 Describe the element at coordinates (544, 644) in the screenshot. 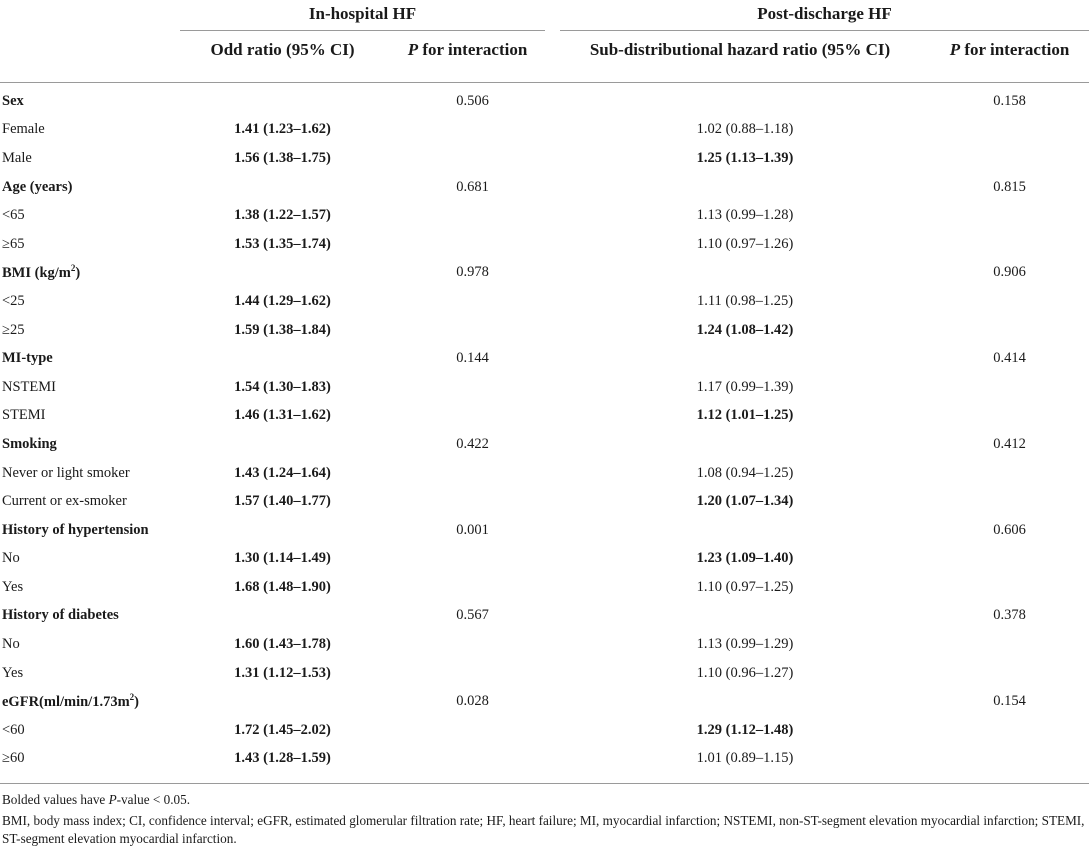

I see `table-row: No 1.60 (1.43–1.78) 1.13 (0.99–1.29)` at that location.